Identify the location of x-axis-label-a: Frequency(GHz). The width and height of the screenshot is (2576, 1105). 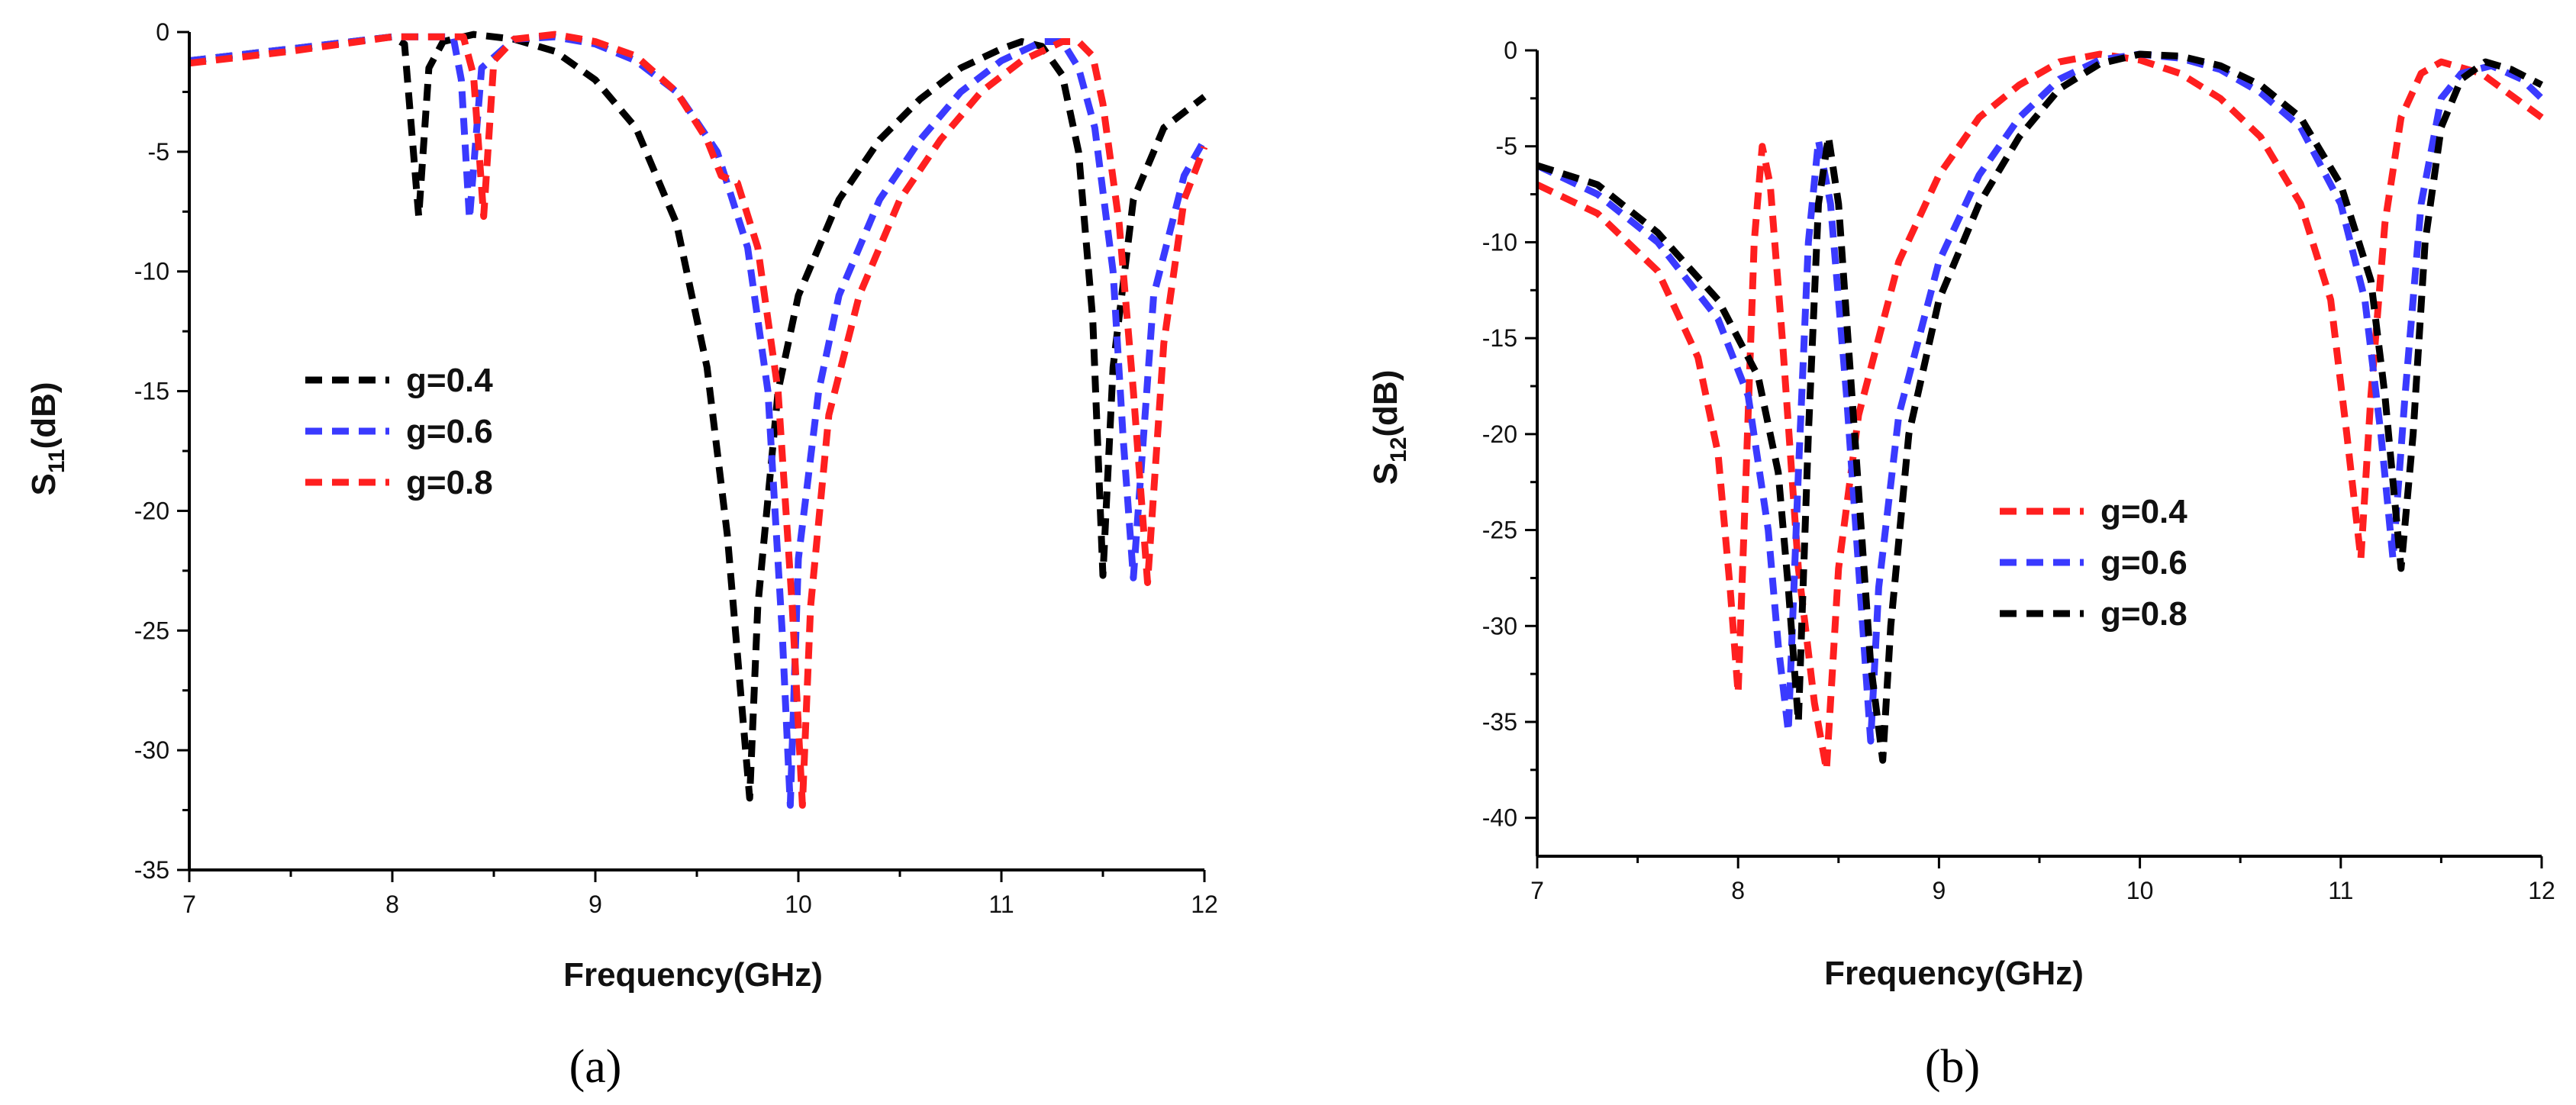
(693, 975).